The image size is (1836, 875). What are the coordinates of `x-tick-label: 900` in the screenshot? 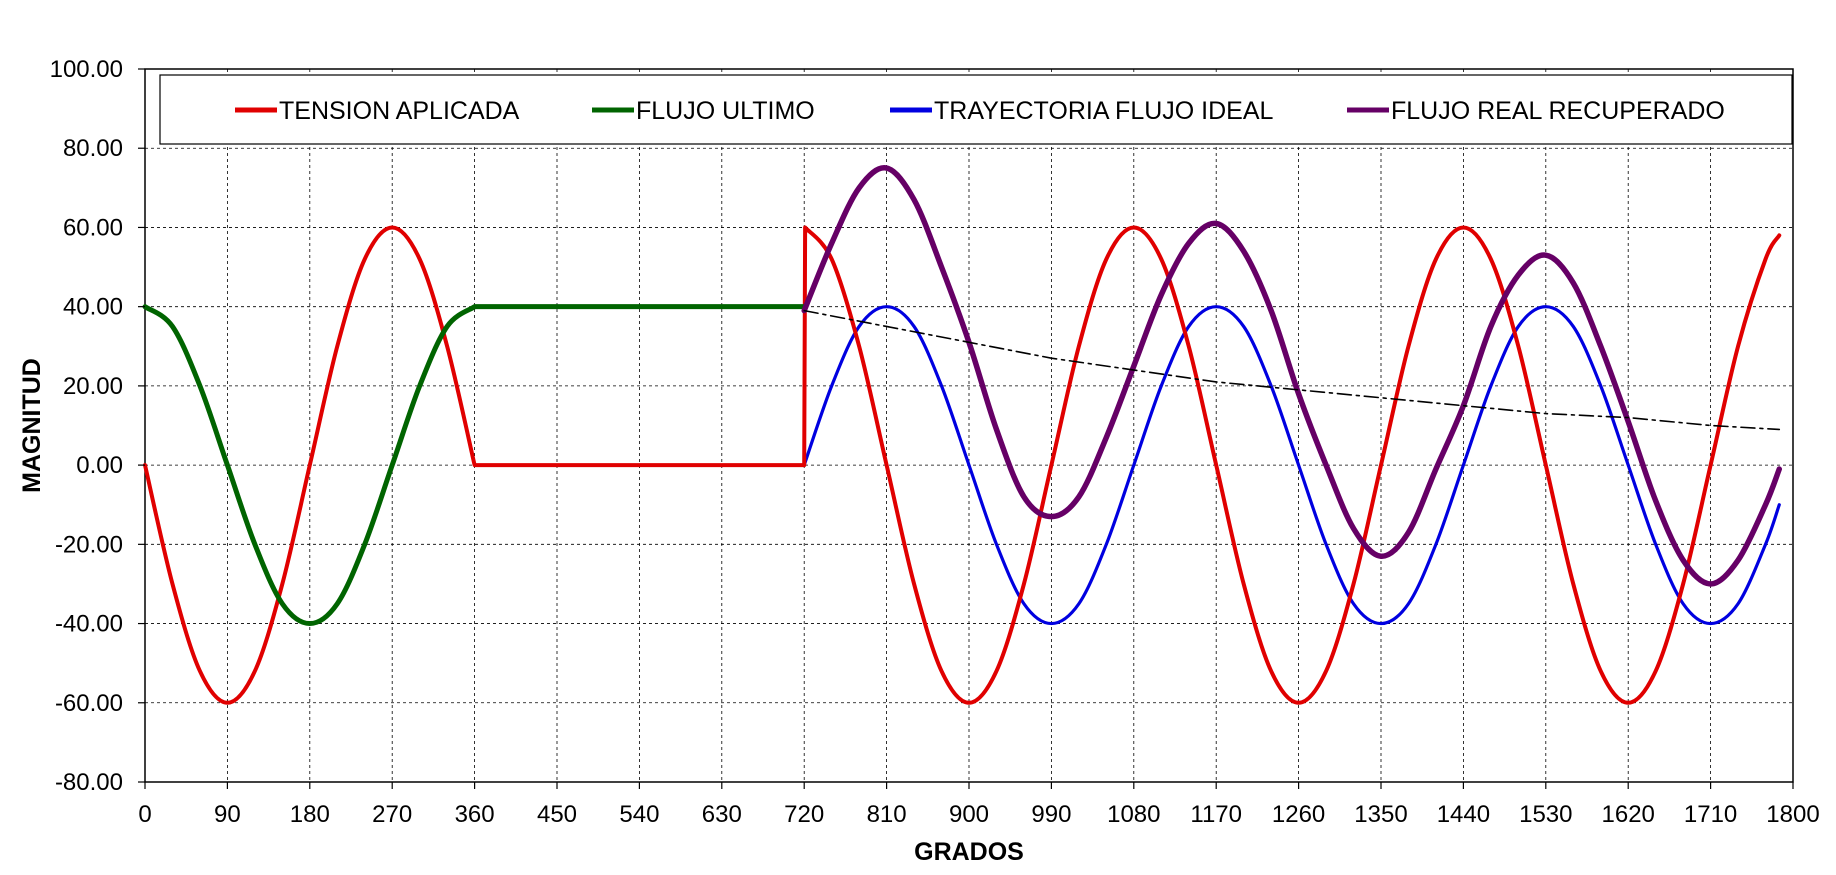 It's located at (969, 814).